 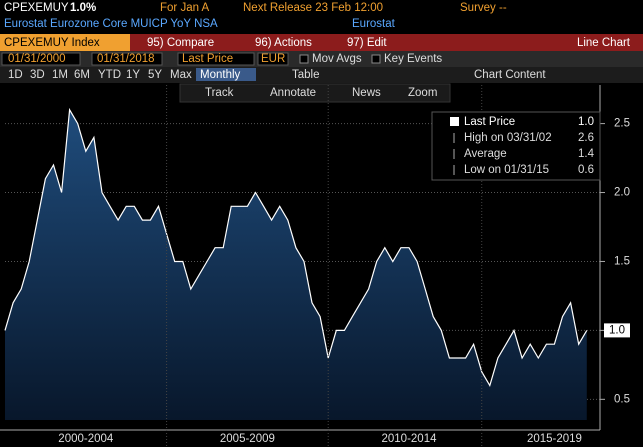 I want to click on start-date-box, so click(x=41, y=59).